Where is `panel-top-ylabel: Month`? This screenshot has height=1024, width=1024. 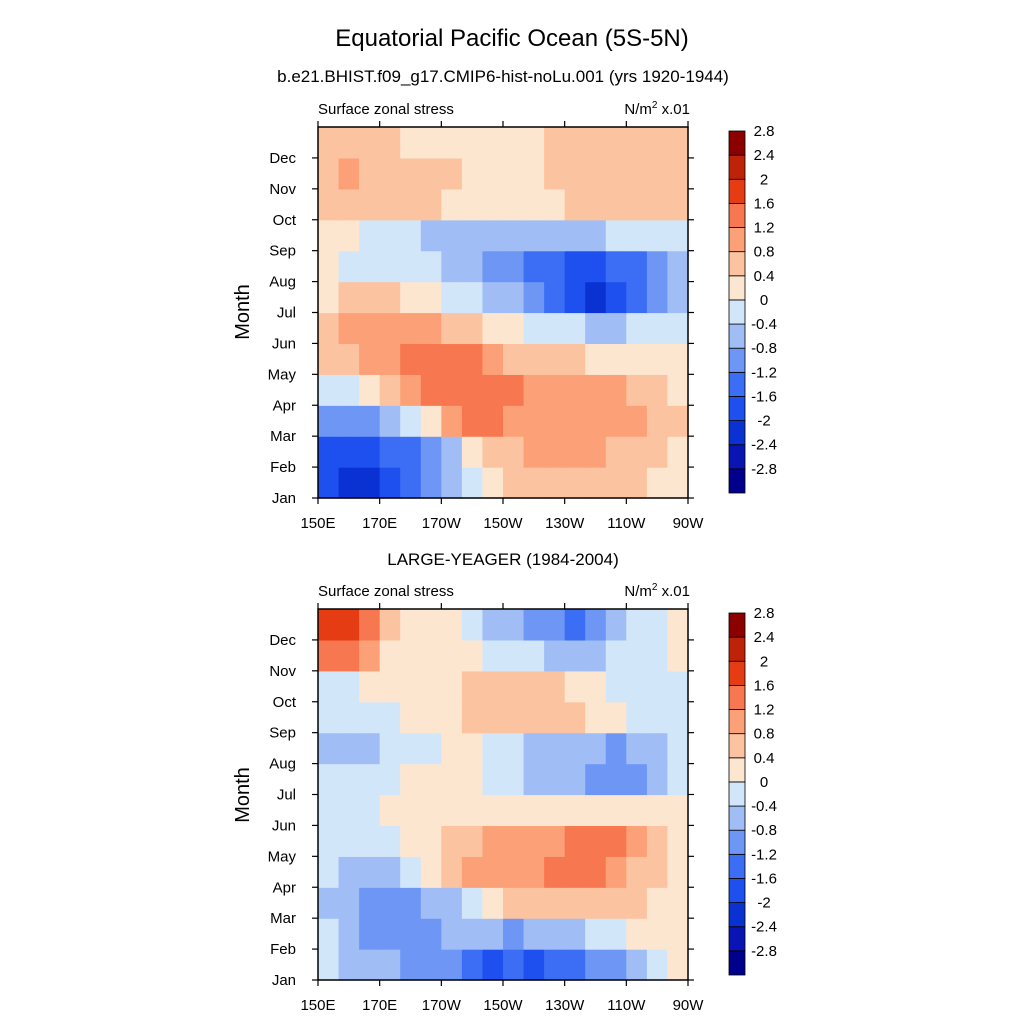
panel-top-ylabel: Month is located at coordinates (243, 312).